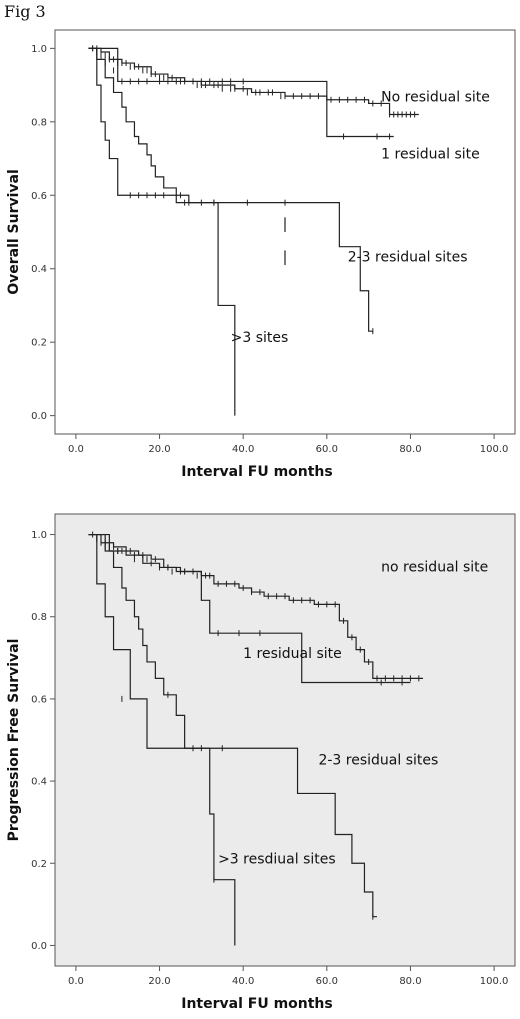 This screenshot has width=520, height=1019. Describe the element at coordinates (260, 338) in the screenshot. I see `series-label: >3 sites` at that location.